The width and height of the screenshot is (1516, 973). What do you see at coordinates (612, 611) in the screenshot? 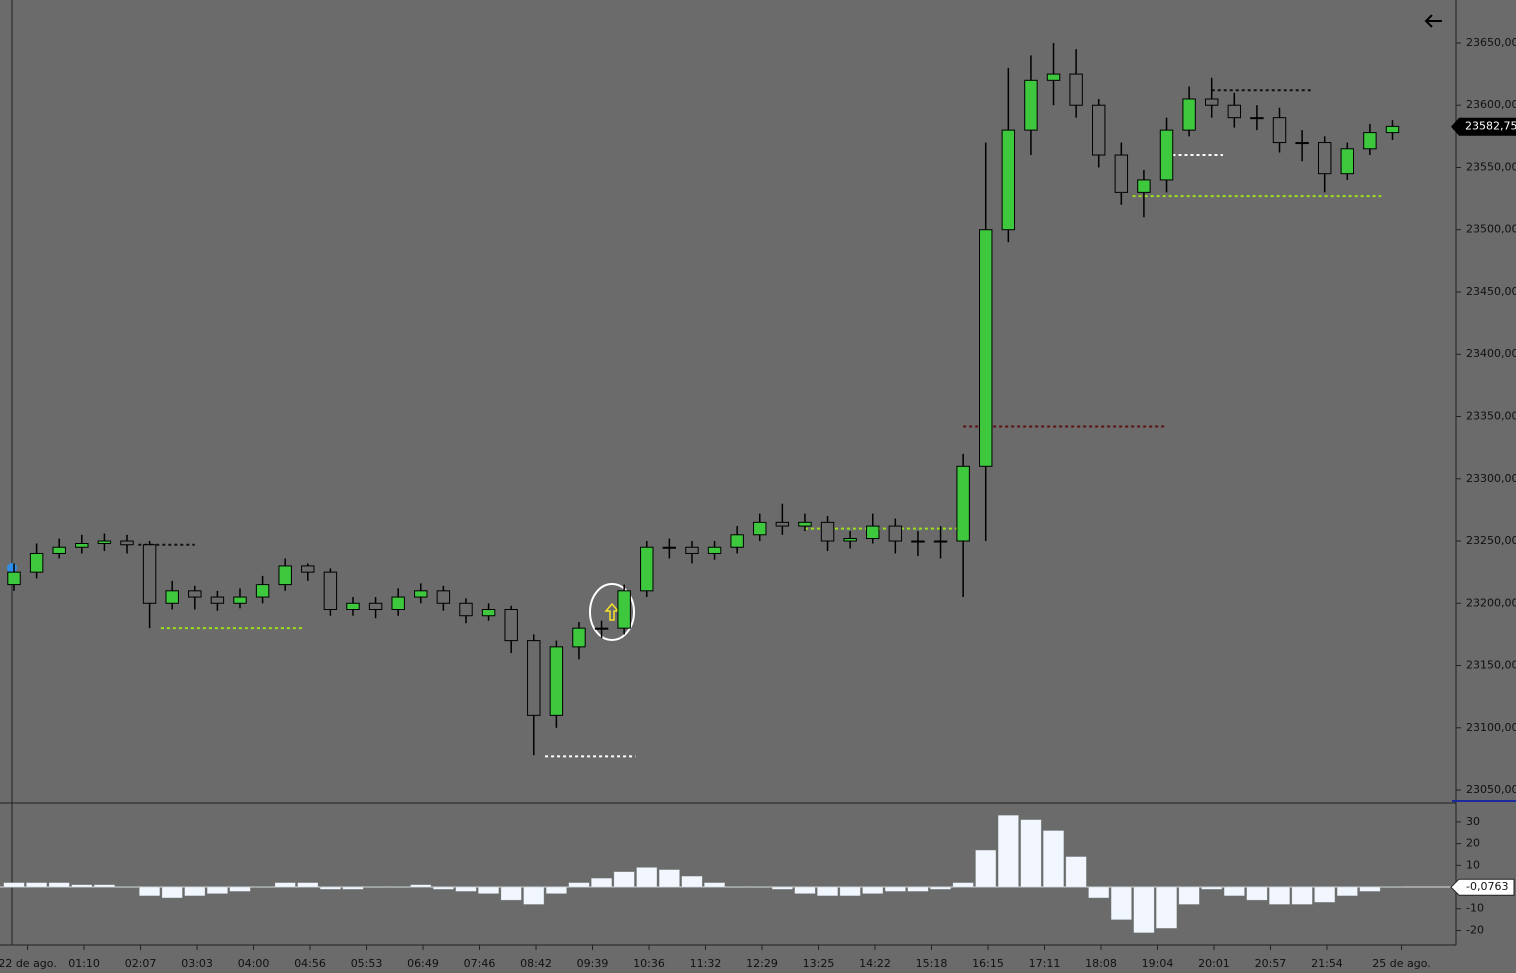
I see `signal-arrow` at bounding box center [612, 611].